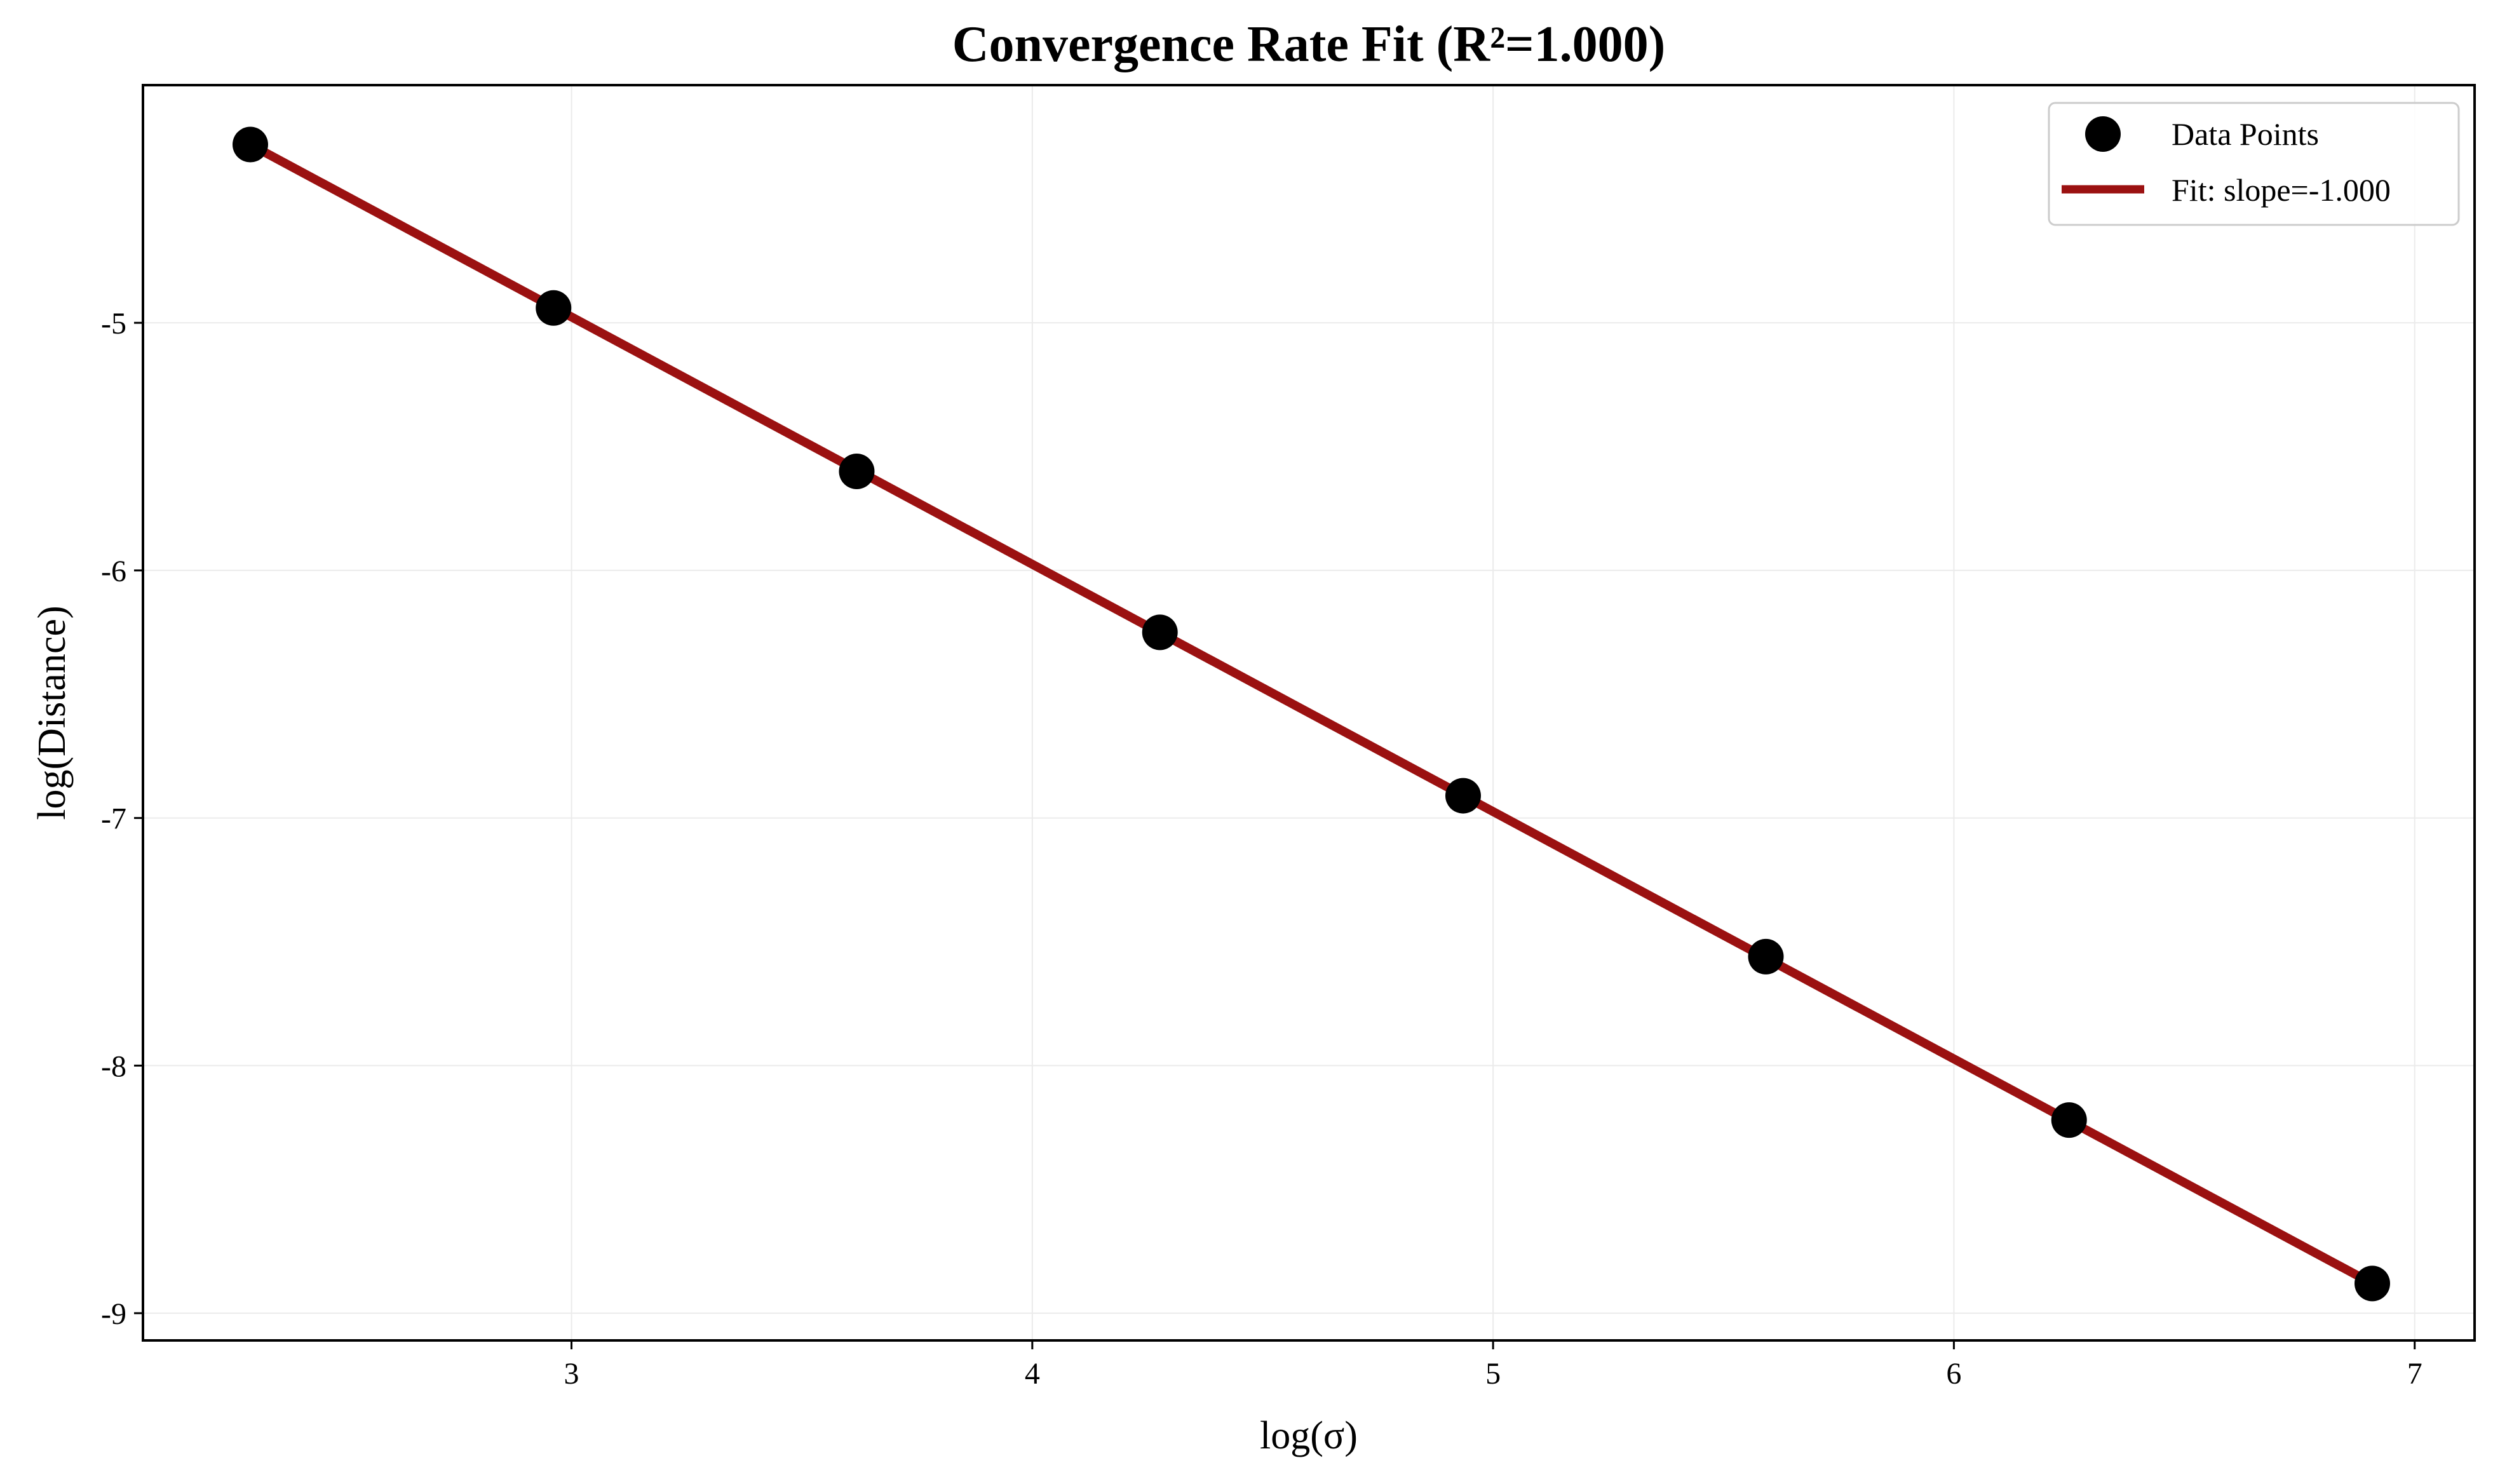 Image resolution: width=2500 pixels, height=1484 pixels. I want to click on y-tick-label: -6, so click(113, 571).